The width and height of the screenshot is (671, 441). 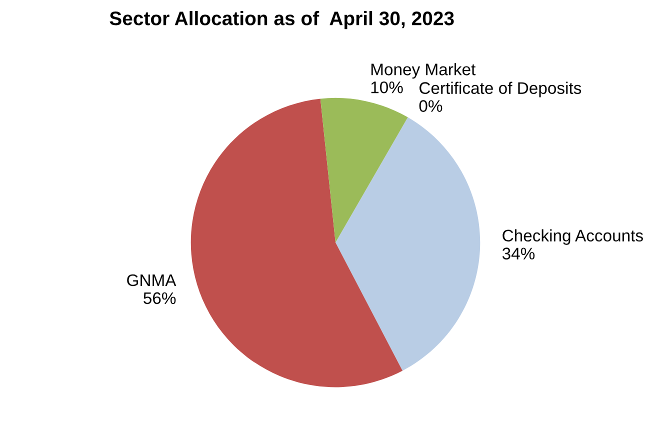 What do you see at coordinates (572, 237) in the screenshot?
I see `slice-label: Checking Accounts` at bounding box center [572, 237].